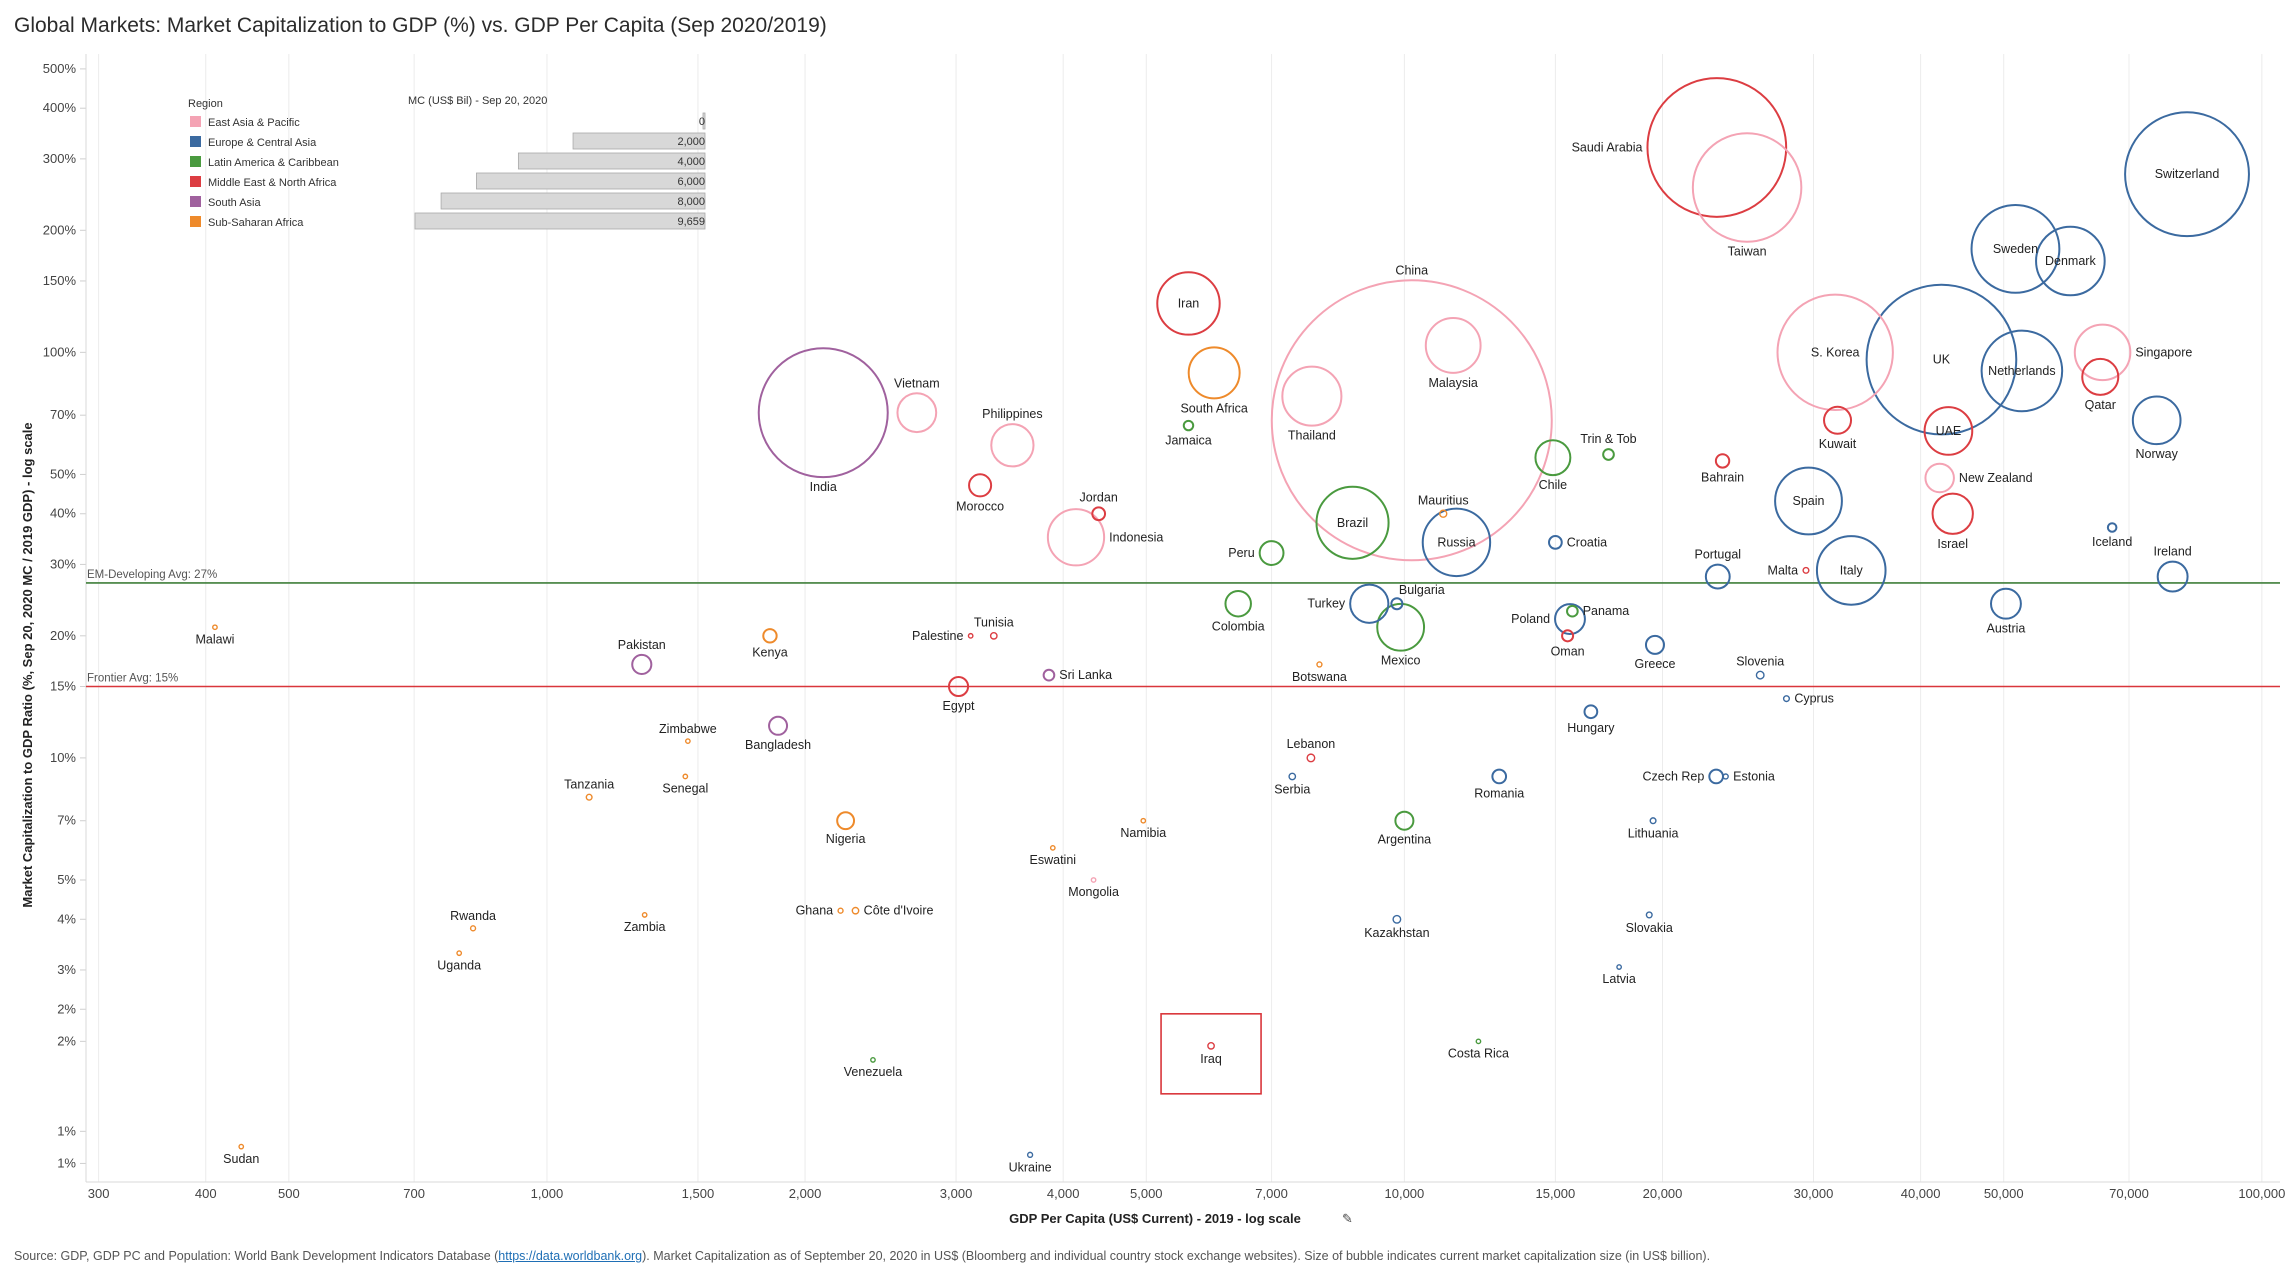 Image resolution: width=2295 pixels, height=1276 pixels. Describe the element at coordinates (2172, 576) in the screenshot. I see `point-ireland` at that location.